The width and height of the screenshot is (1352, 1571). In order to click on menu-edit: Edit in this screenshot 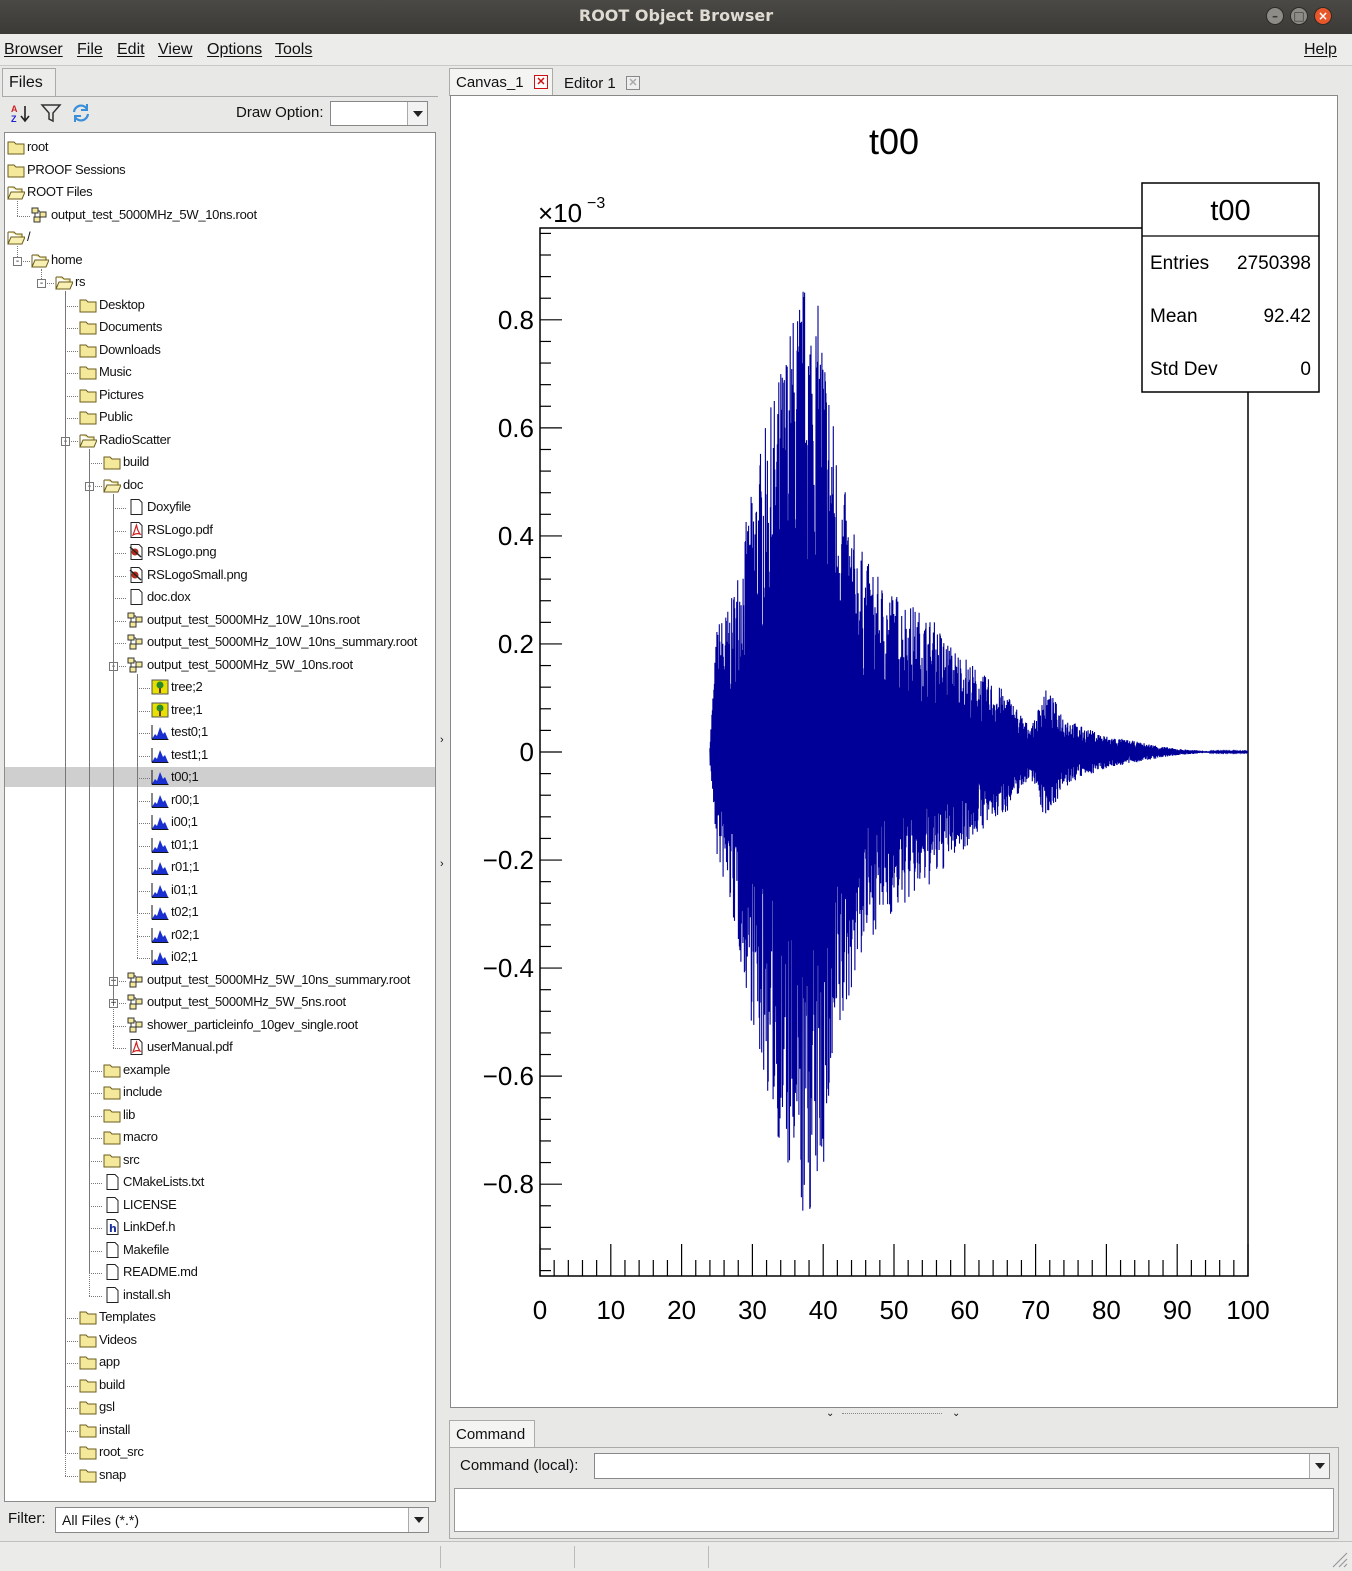, I will do `click(131, 49)`.